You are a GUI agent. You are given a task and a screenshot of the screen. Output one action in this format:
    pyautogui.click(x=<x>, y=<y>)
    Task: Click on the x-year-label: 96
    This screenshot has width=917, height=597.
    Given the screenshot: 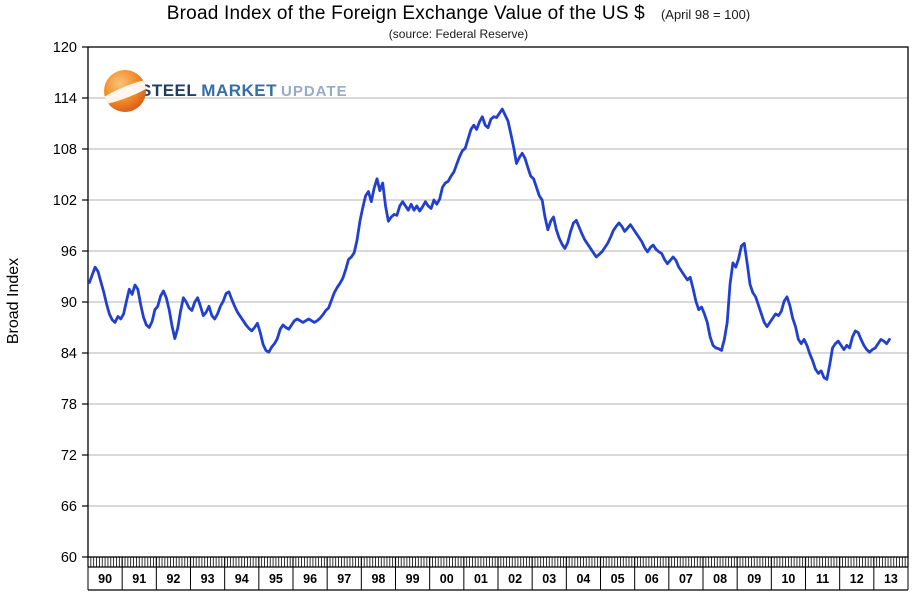 What is the action you would take?
    pyautogui.click(x=310, y=579)
    